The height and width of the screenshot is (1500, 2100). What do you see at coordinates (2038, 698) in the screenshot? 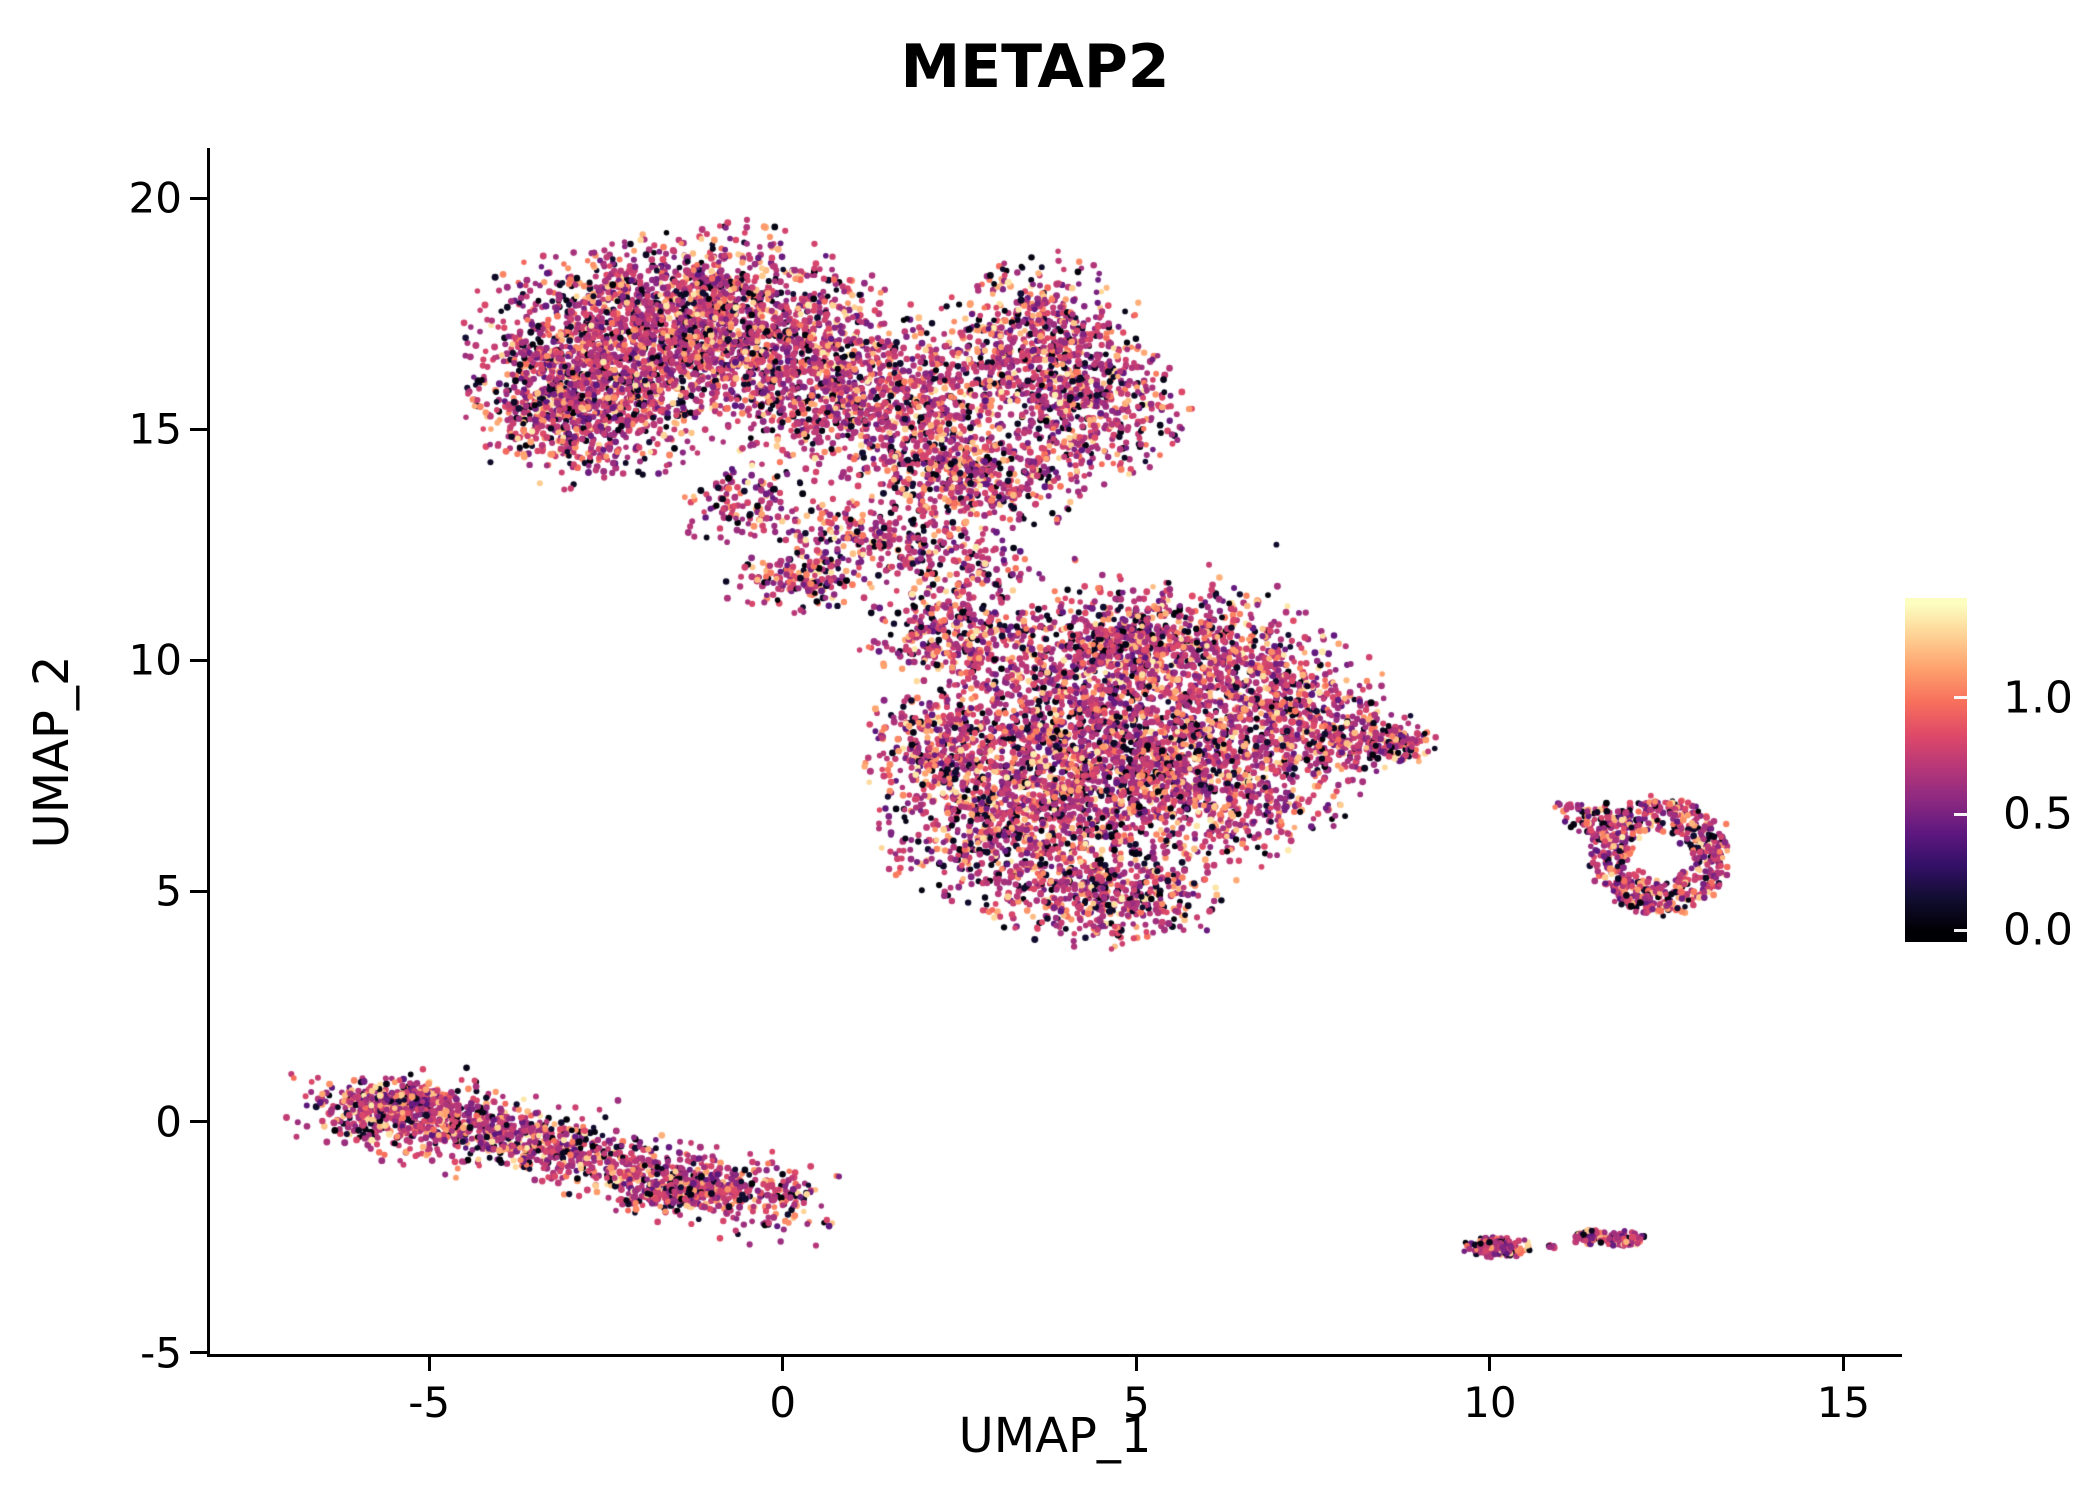
I see `colorbar-tick-label: 1.0` at bounding box center [2038, 698].